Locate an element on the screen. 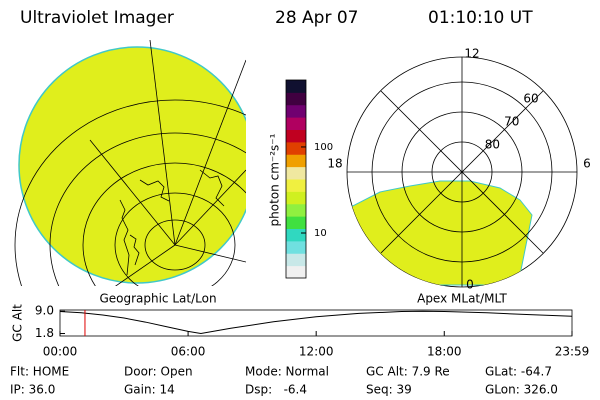  status-field: Gain: 14 is located at coordinates (149, 390).